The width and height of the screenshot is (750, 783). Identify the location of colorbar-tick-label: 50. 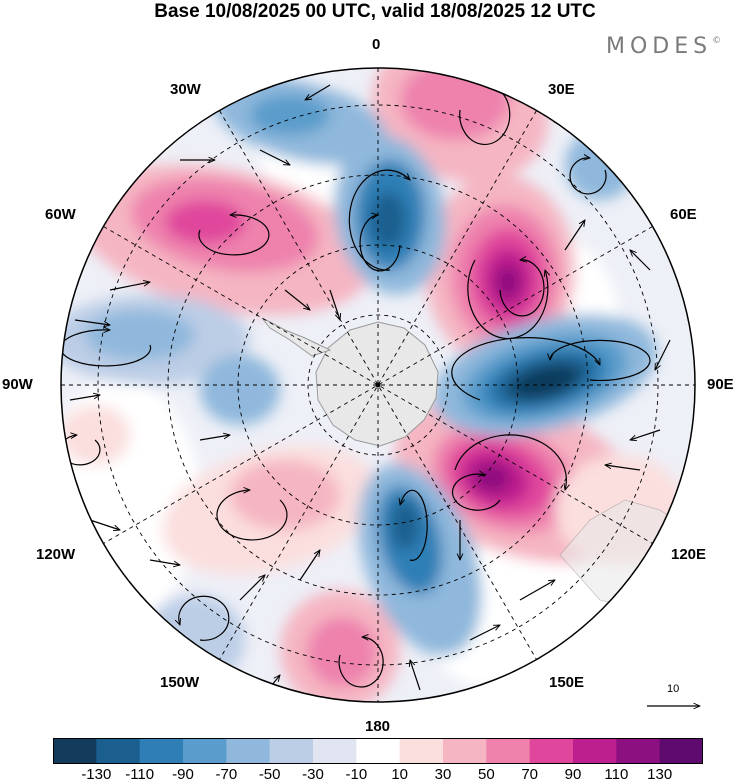
(486, 774).